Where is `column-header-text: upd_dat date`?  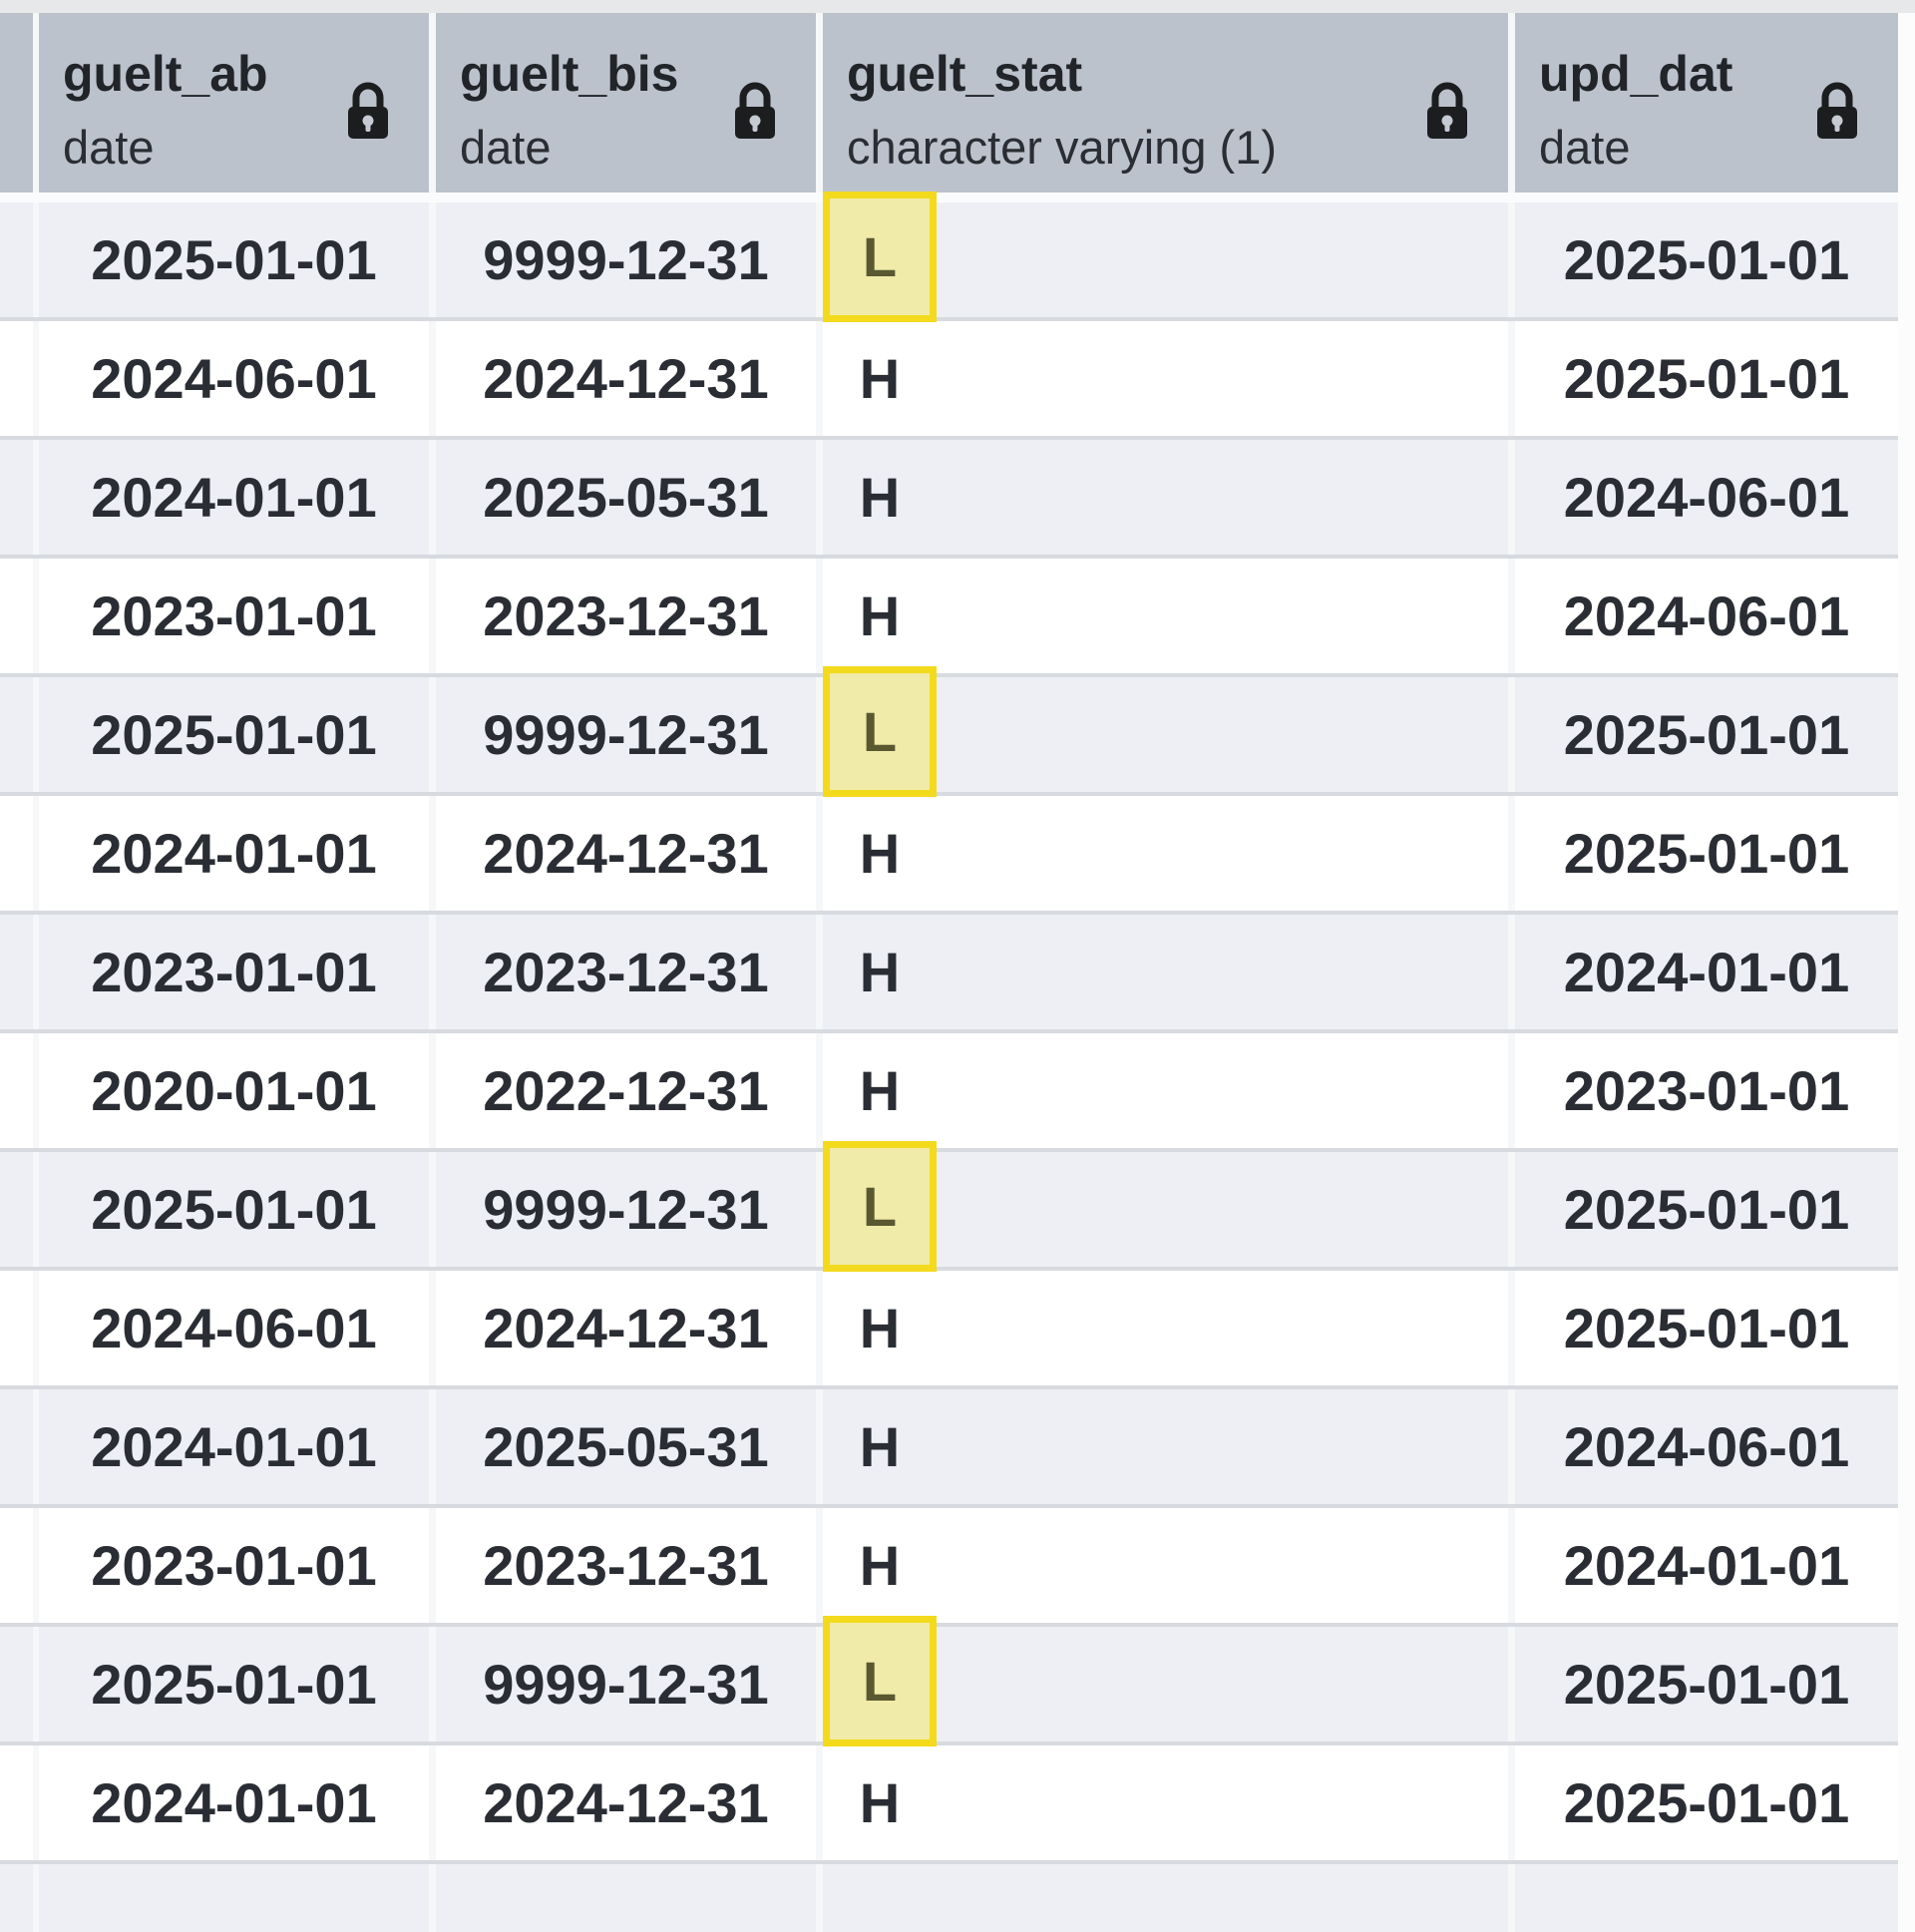 column-header-text: upd_dat date is located at coordinates (1675, 110).